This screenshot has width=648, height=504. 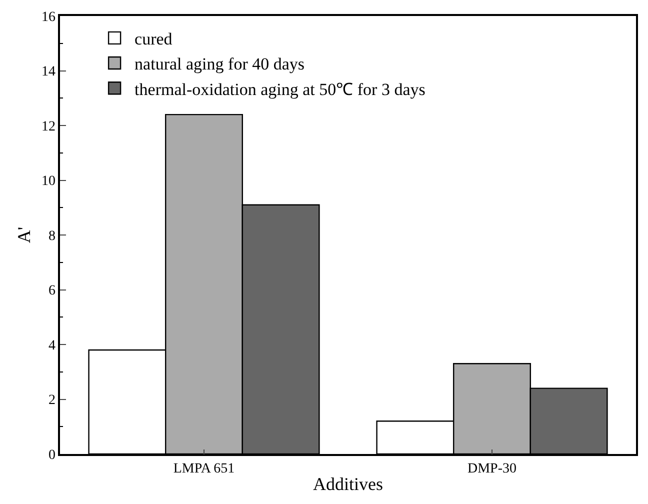 What do you see at coordinates (48, 126) in the screenshot?
I see `y-tick-label: 12` at bounding box center [48, 126].